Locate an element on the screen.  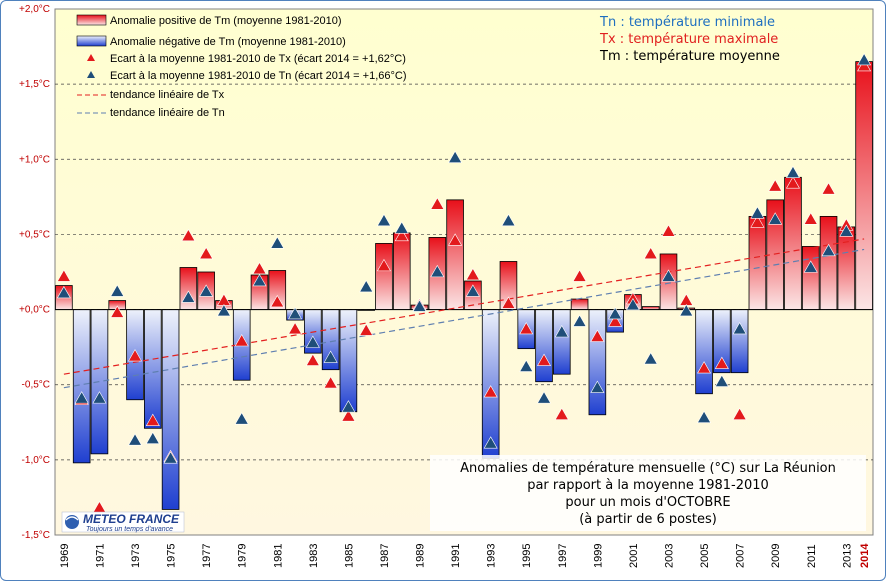
meteo-france-logo: METEO FRANCE Toujours un temps d'avance is located at coordinates (123, 522).